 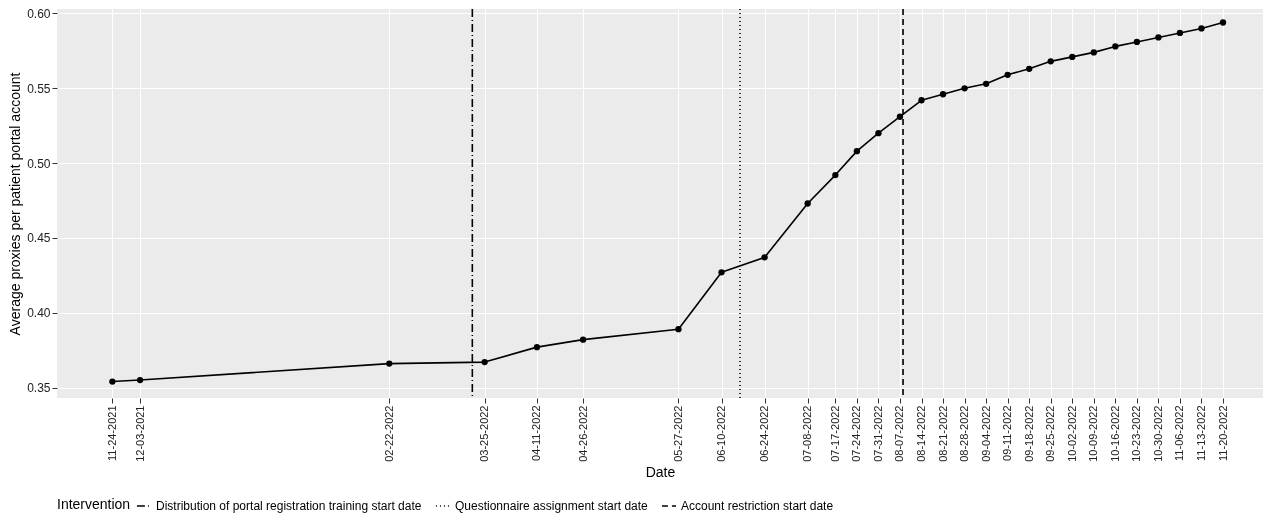 What do you see at coordinates (289, 506) in the screenshot?
I see `legend-label: Distribution of portal registration training start date` at bounding box center [289, 506].